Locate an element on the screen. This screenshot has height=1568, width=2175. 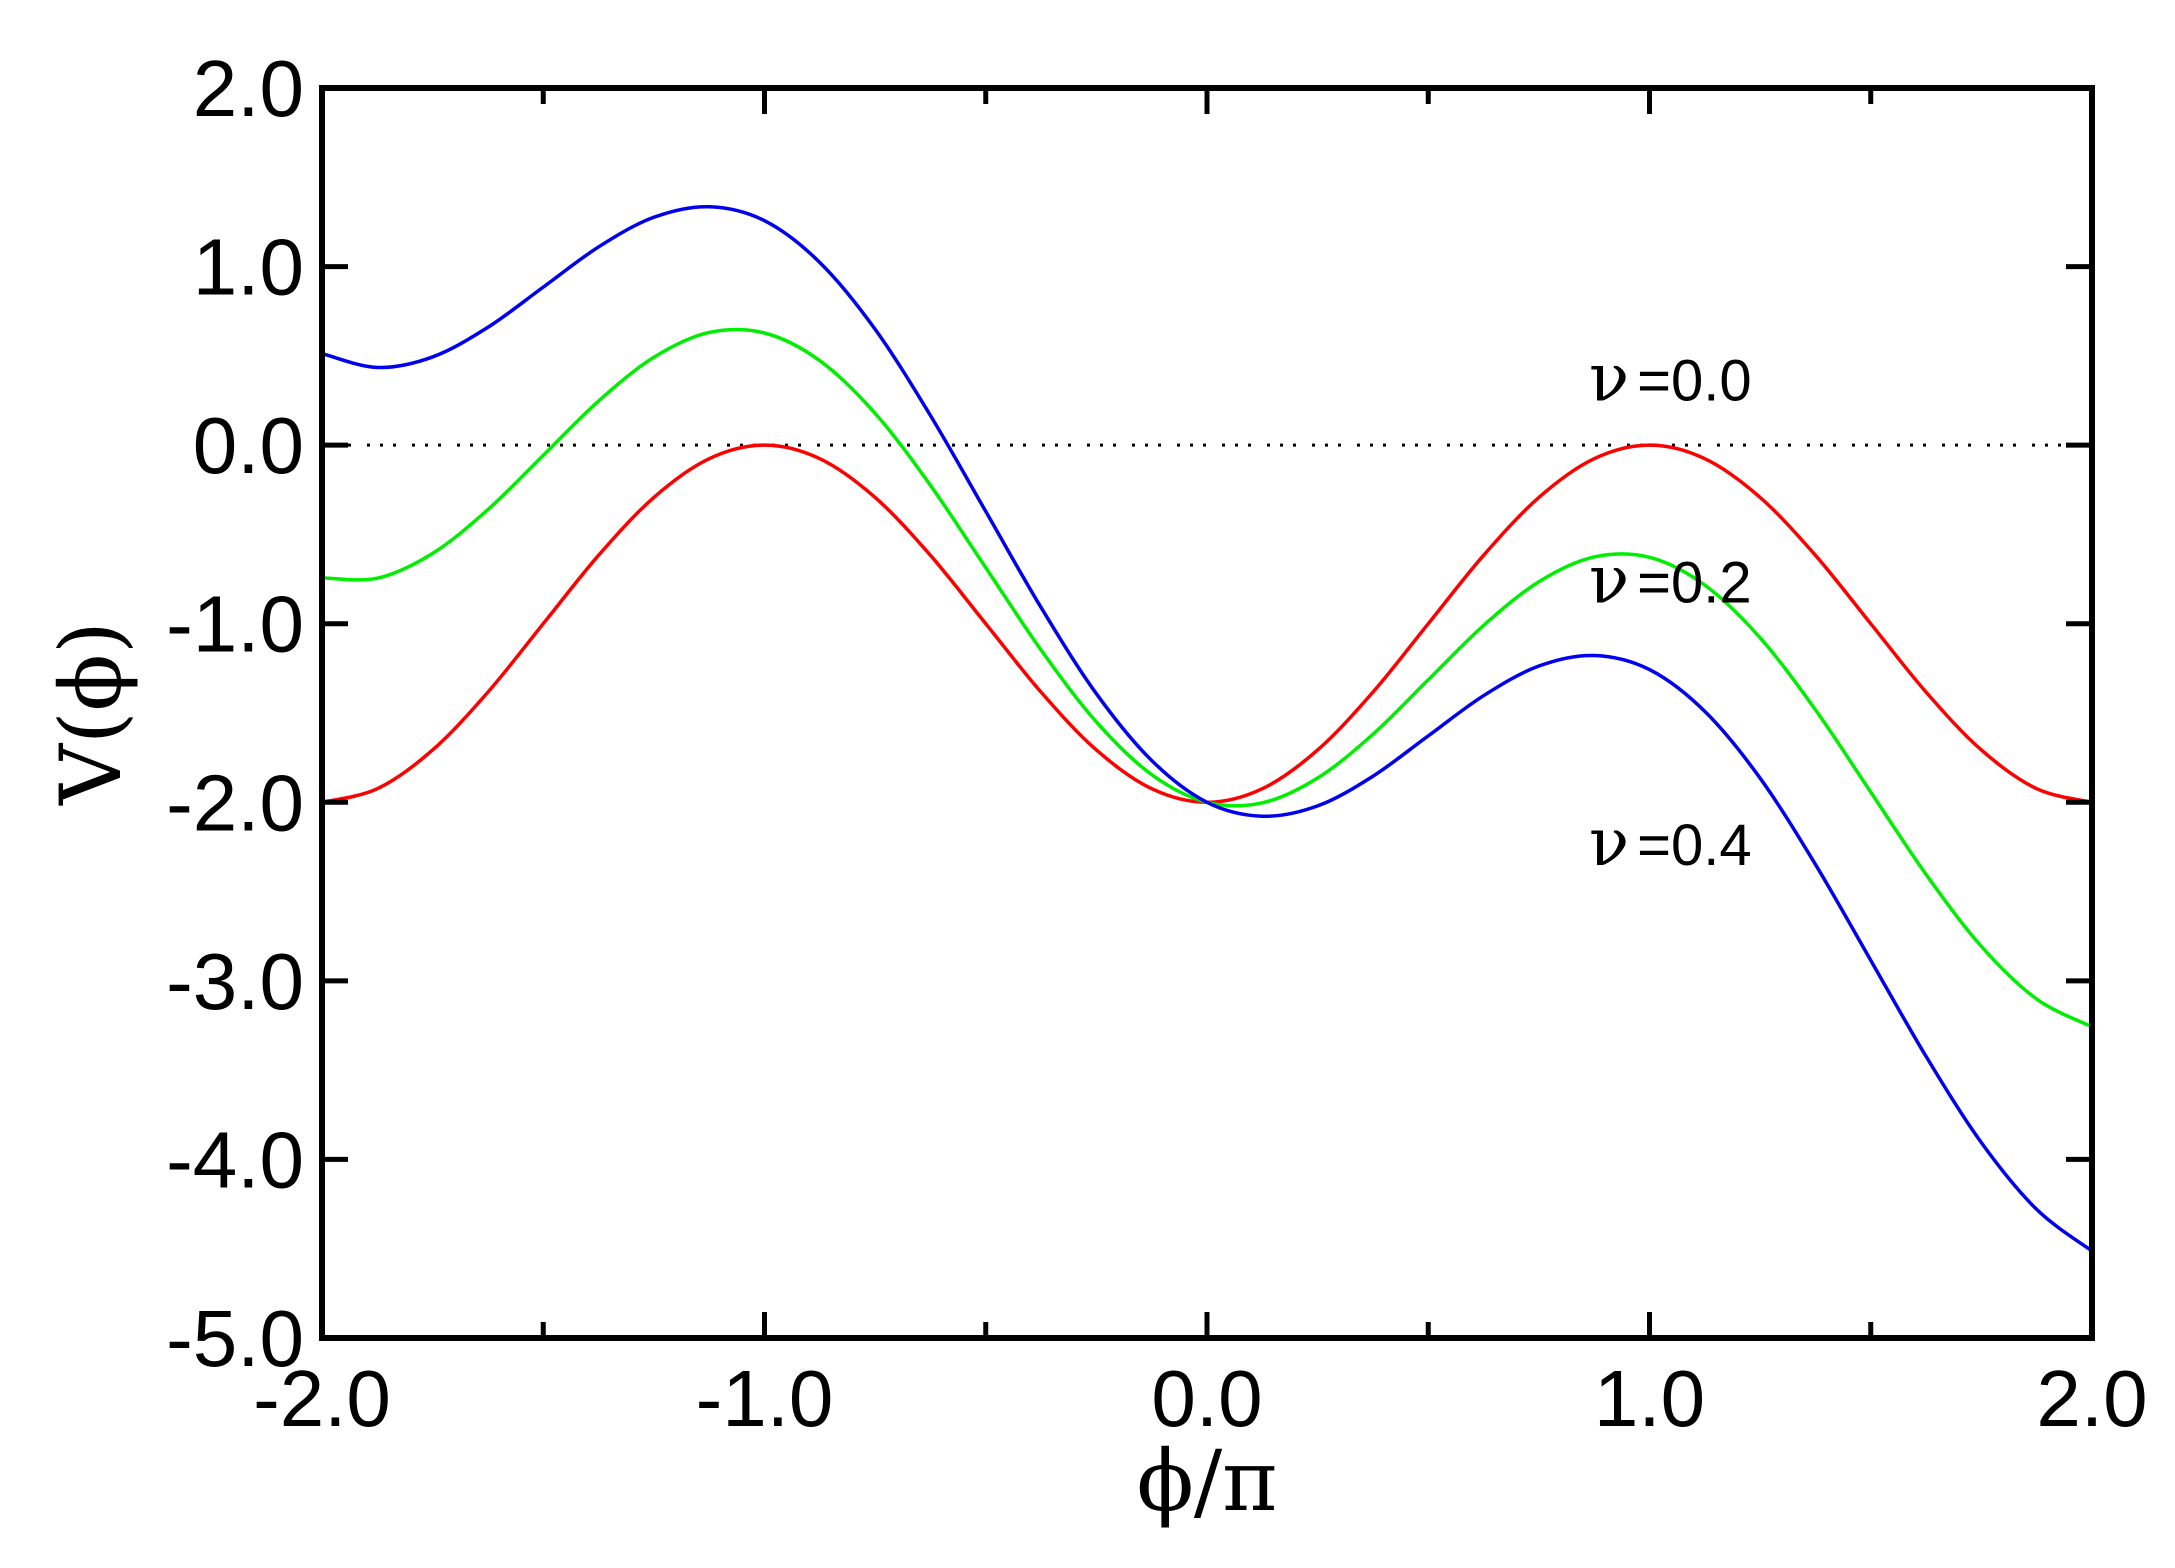
y-axis-title: V(ϕ) is located at coordinates (91, 713).